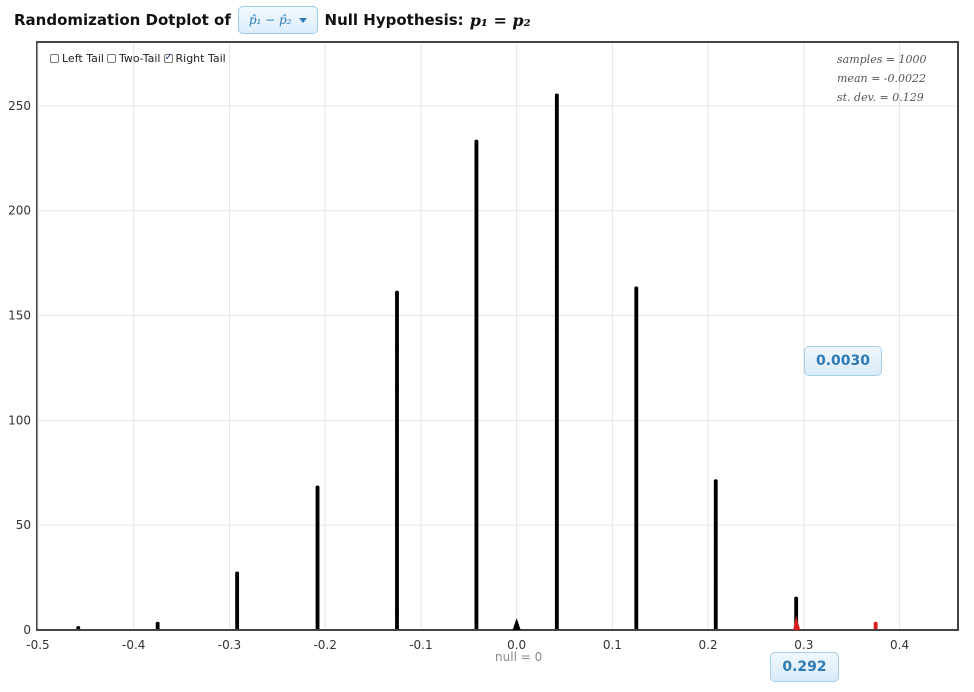 The width and height of the screenshot is (974, 692). Describe the element at coordinates (302, 20) in the screenshot. I see `chevron-down-icon` at that location.